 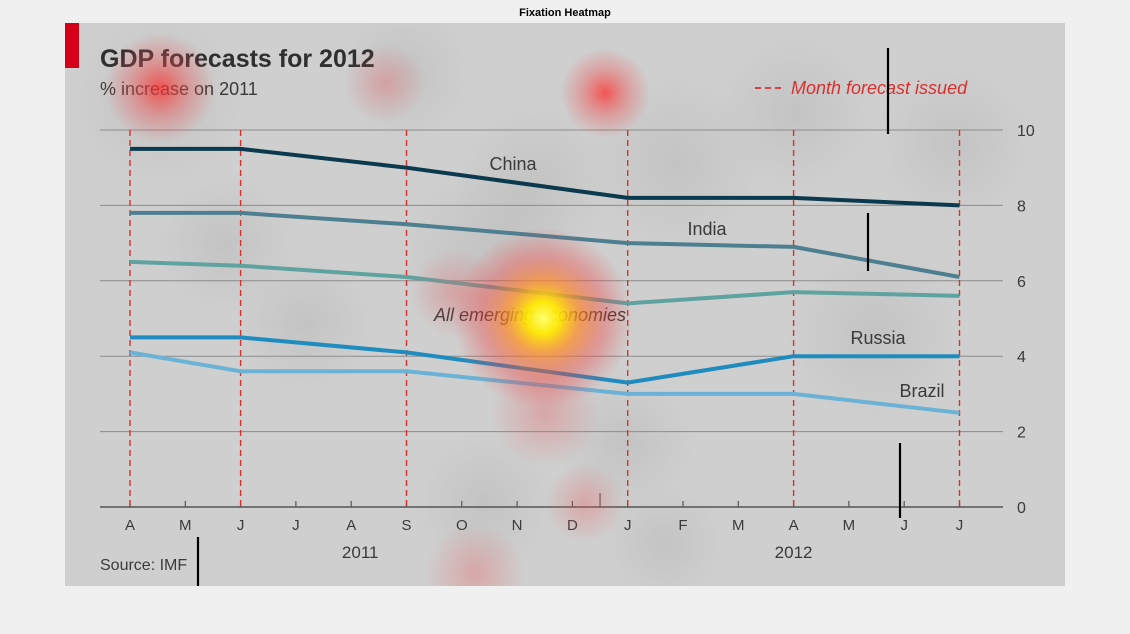 I want to click on year-label: 2012, so click(x=794, y=552).